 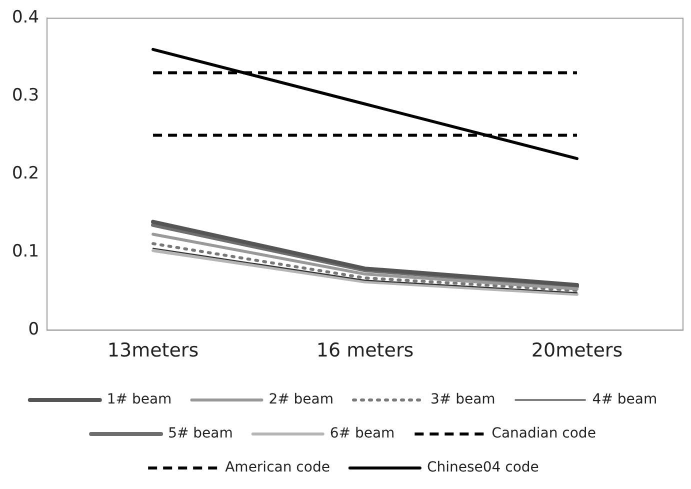 I want to click on legend-label: Chinese04 code, so click(x=482, y=468).